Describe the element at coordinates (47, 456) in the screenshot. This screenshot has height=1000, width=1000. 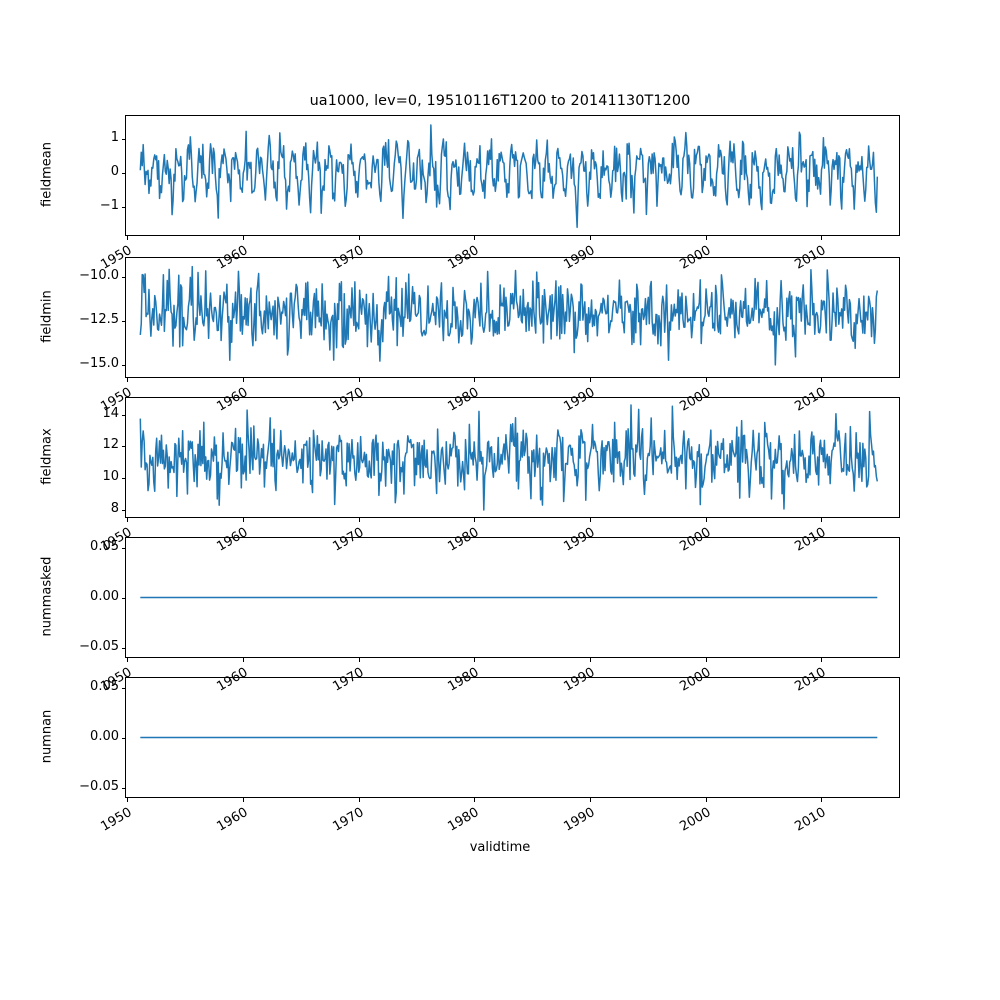
I see `y-axis-label-fieldmax: fieldmax` at that location.